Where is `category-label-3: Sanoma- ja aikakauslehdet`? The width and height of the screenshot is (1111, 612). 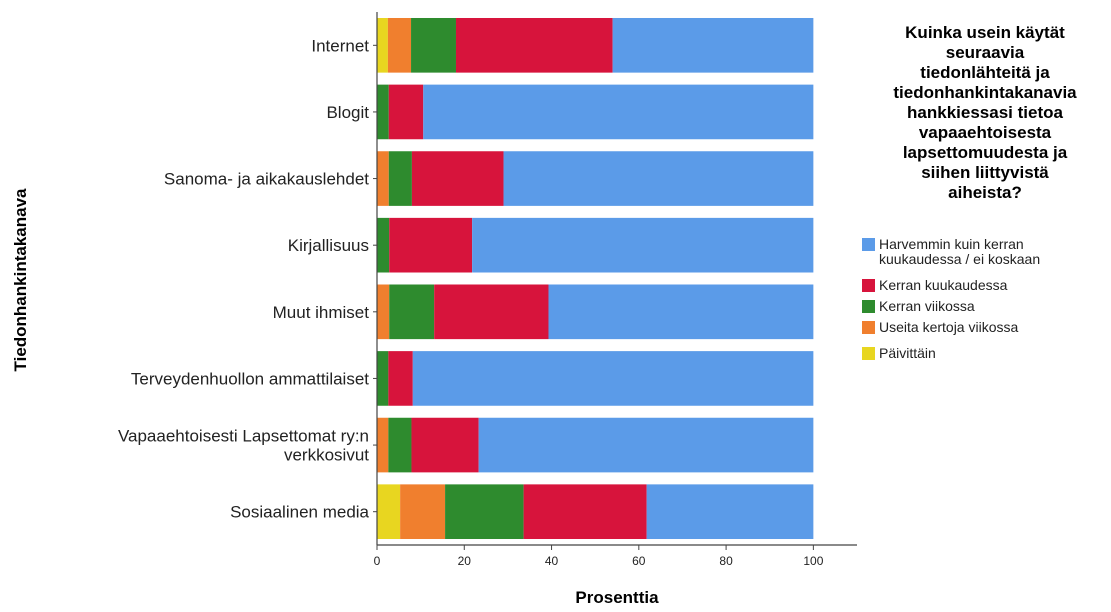
category-label-3: Sanoma- ja aikakauslehdet is located at coordinates (266, 179).